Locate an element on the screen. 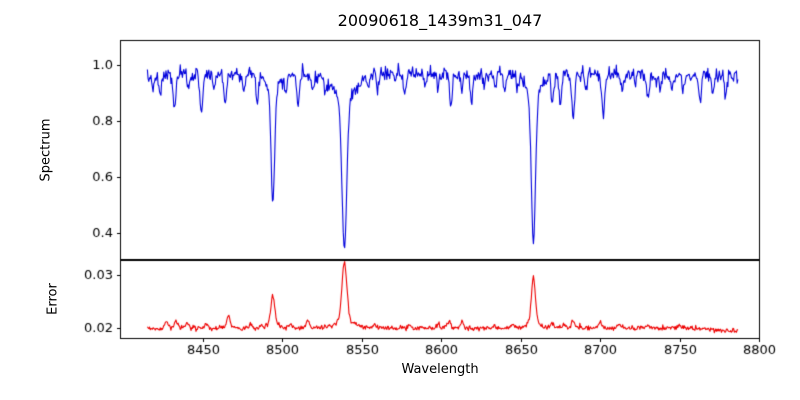 Image resolution: width=800 pixels, height=400 pixels. x-axis-label: Wavelength is located at coordinates (440, 369).